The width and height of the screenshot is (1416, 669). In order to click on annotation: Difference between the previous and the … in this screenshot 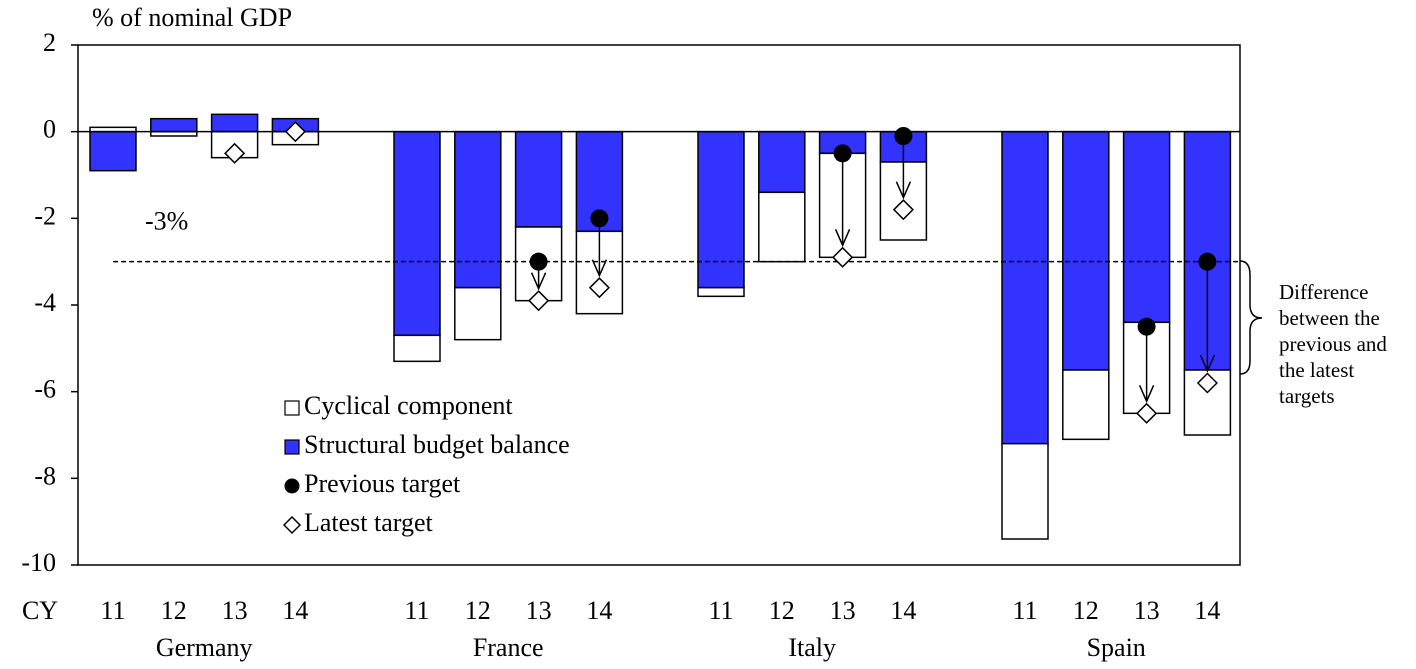, I will do `click(1333, 344)`.